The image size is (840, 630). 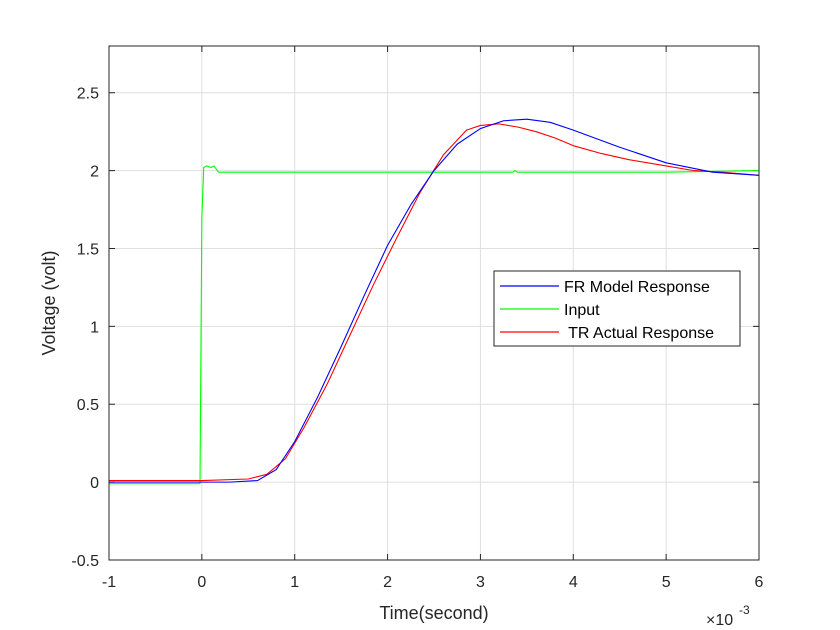 What do you see at coordinates (639, 333) in the screenshot?
I see `legend-label: TR Actual Response` at bounding box center [639, 333].